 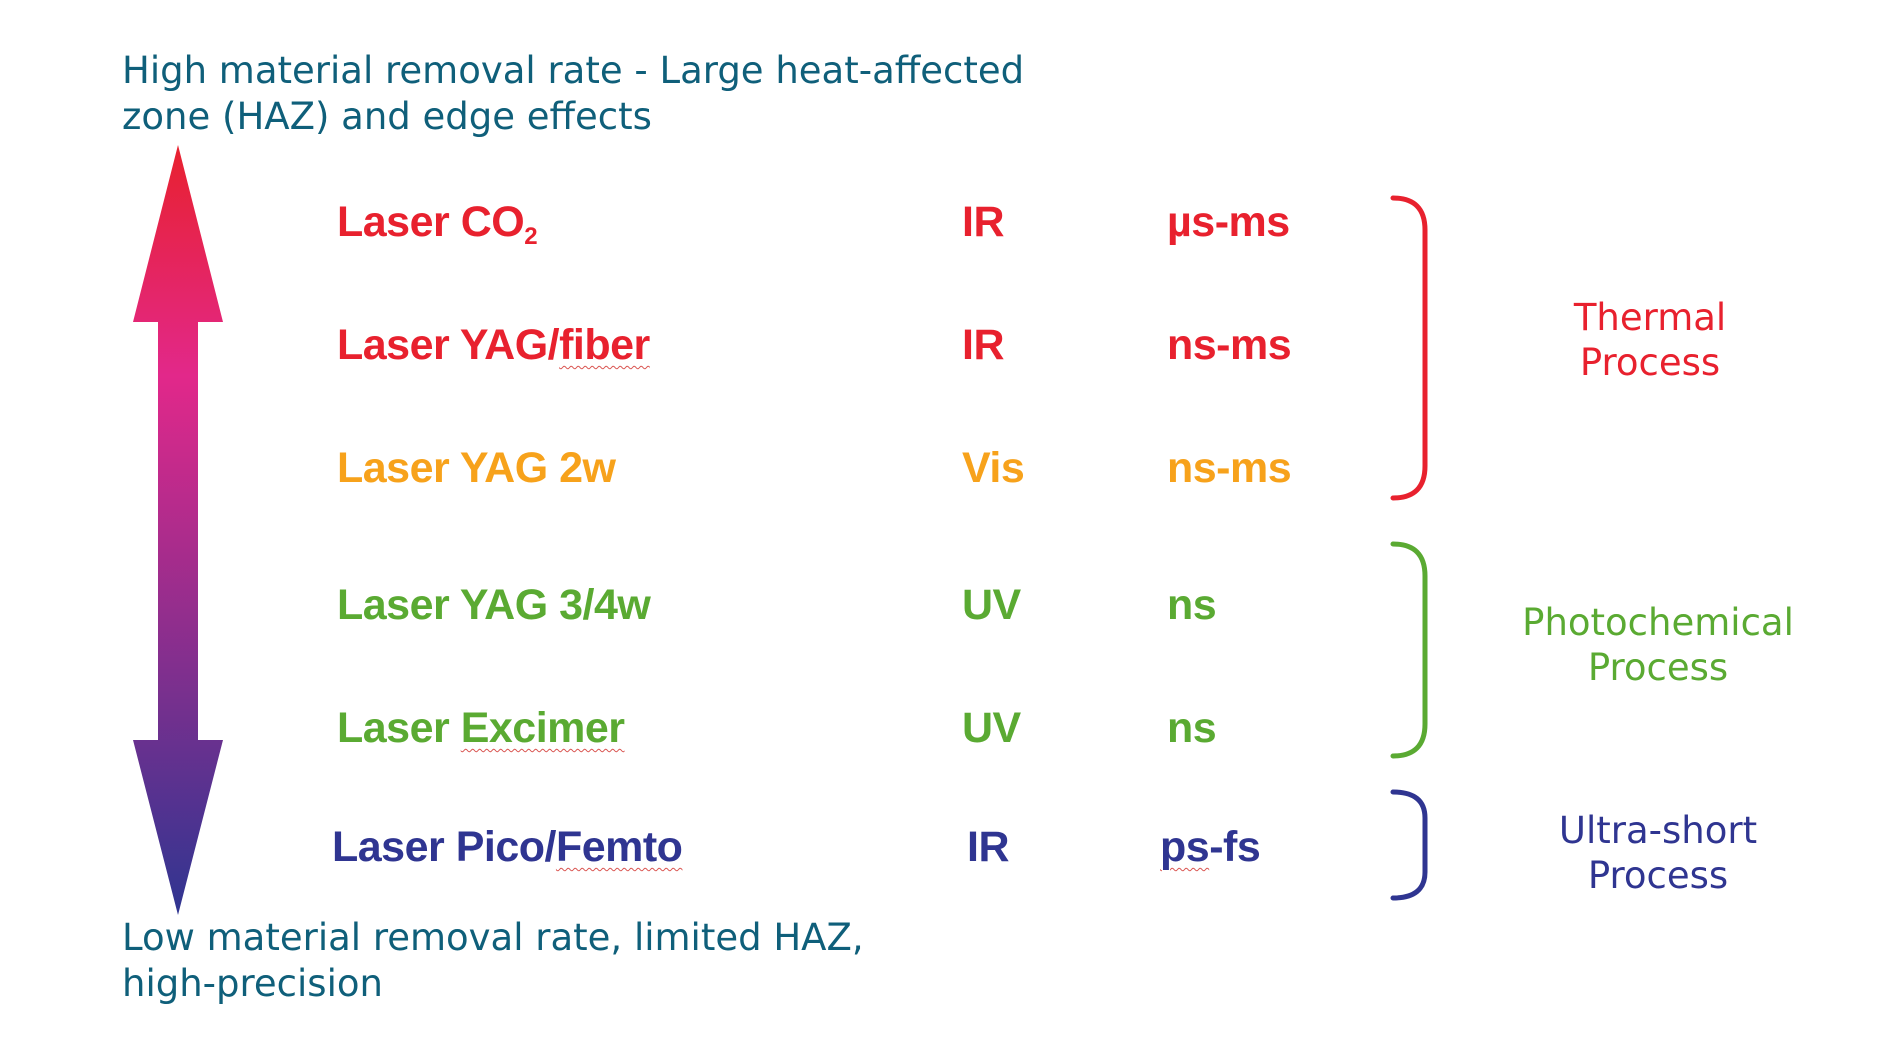 What do you see at coordinates (993, 468) in the screenshot?
I see `laser-band: Vis` at bounding box center [993, 468].